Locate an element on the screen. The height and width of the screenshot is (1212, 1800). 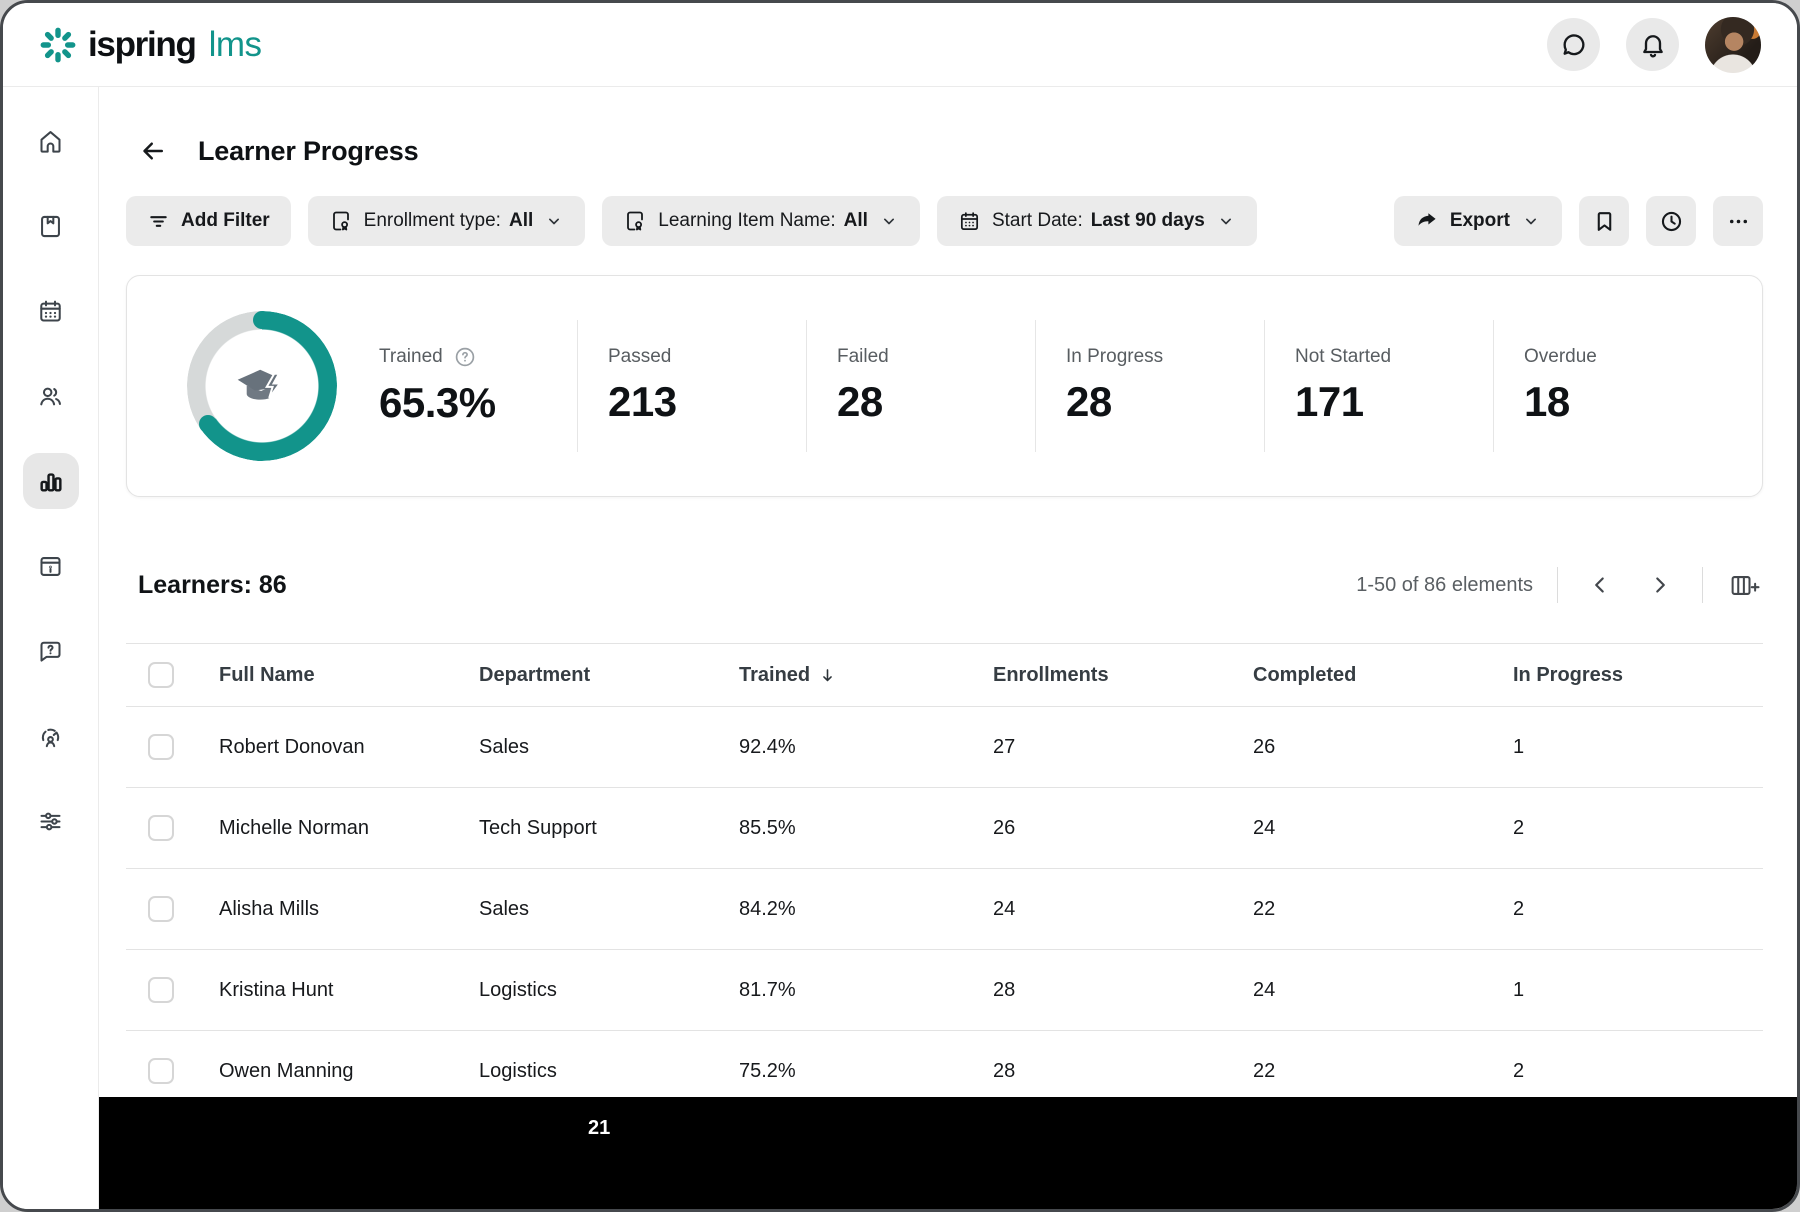
home-icon is located at coordinates (50, 141).